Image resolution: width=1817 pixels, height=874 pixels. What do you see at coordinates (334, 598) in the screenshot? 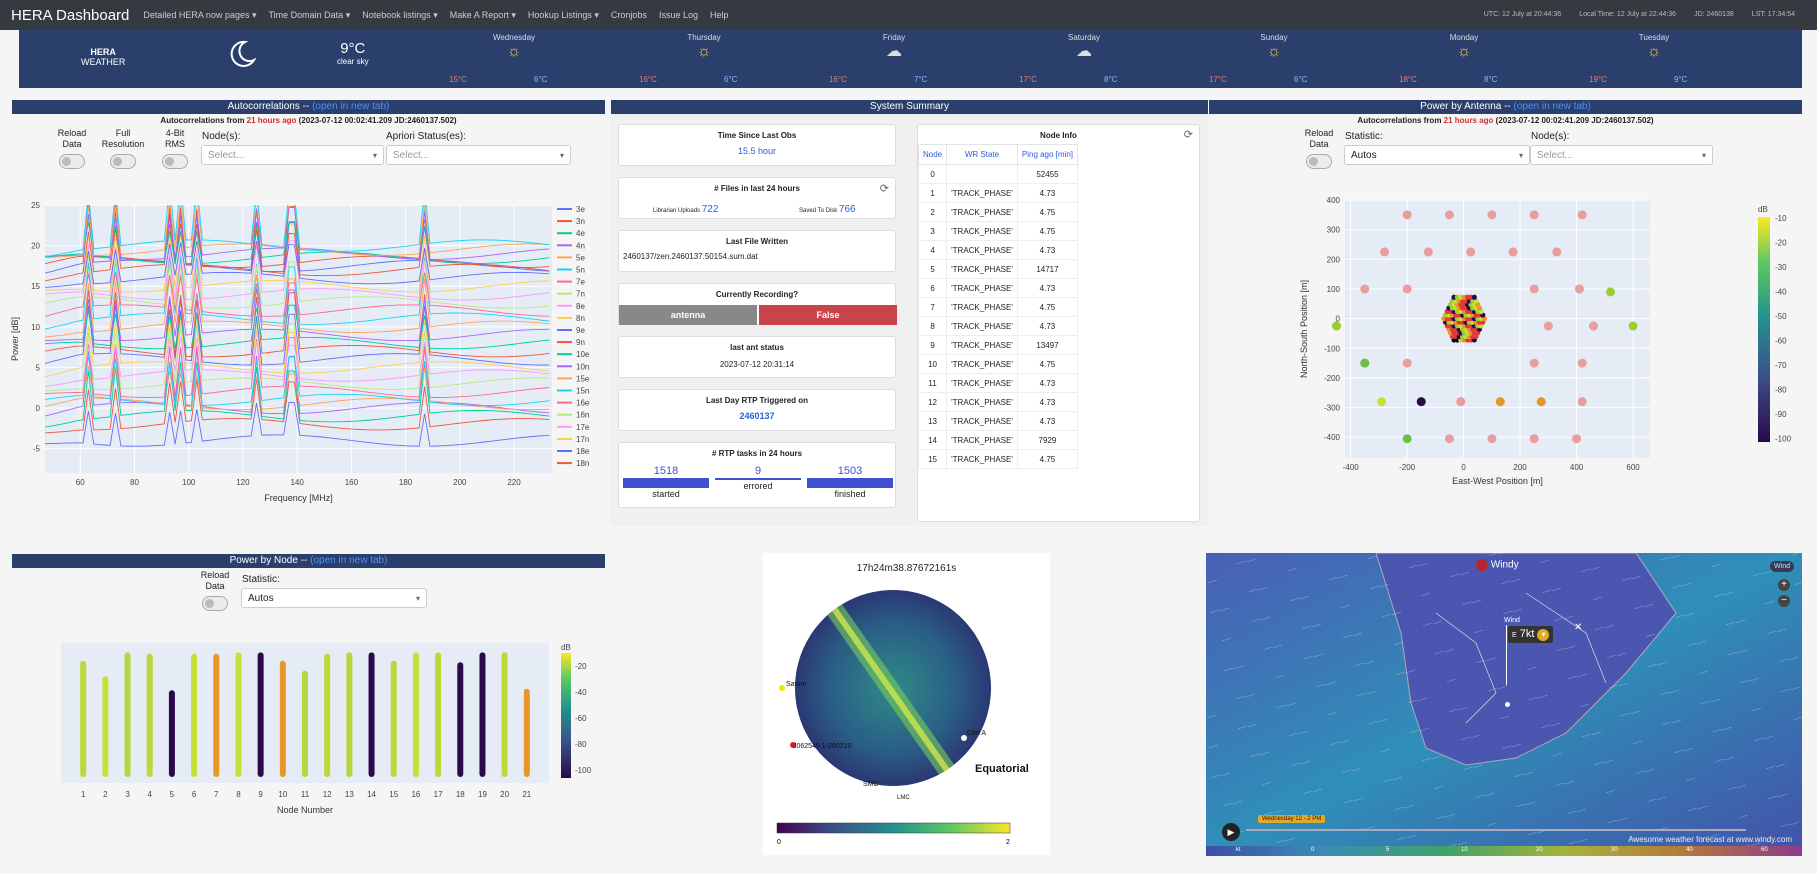
I see `node-stat-select: Autos ▾` at bounding box center [334, 598].